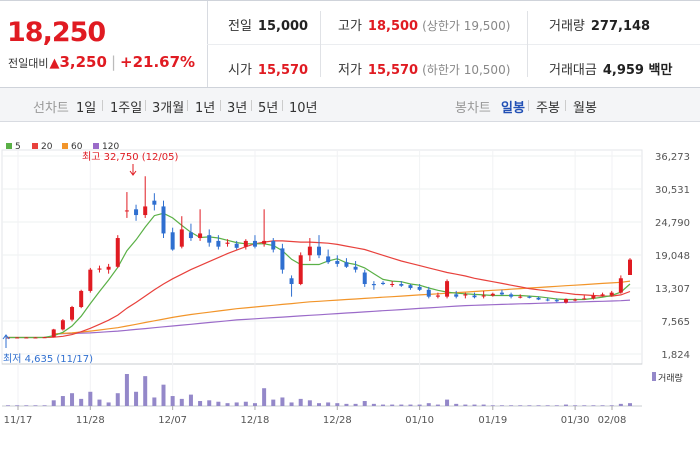 The height and width of the screenshot is (450, 700). Describe the element at coordinates (86, 108) in the screenshot. I see `period-1d: 1일` at that location.